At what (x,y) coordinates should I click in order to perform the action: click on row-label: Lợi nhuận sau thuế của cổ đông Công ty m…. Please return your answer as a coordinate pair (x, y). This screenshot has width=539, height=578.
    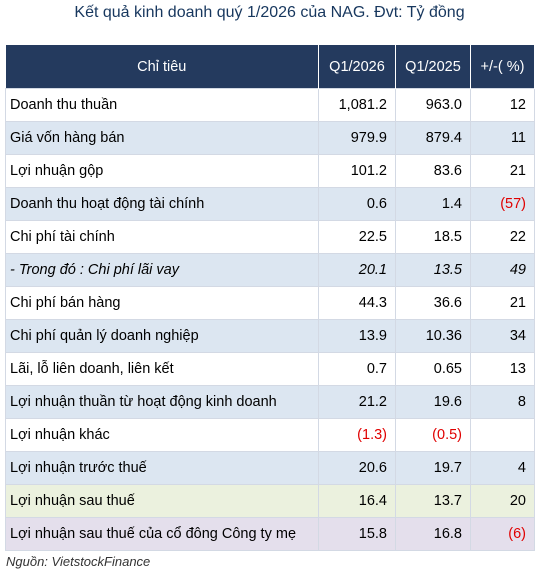
    Looking at the image, I should click on (162, 534).